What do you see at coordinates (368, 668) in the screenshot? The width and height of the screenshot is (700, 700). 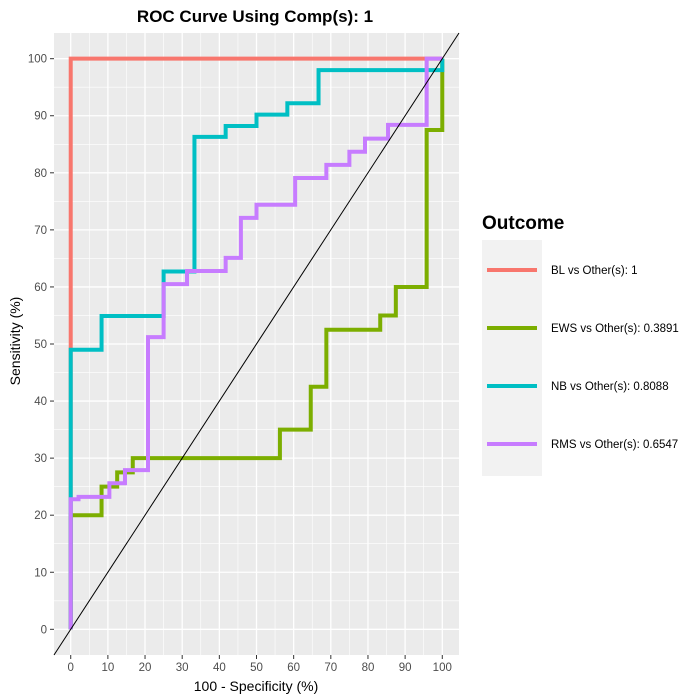 I see `x-tick-label: 80` at bounding box center [368, 668].